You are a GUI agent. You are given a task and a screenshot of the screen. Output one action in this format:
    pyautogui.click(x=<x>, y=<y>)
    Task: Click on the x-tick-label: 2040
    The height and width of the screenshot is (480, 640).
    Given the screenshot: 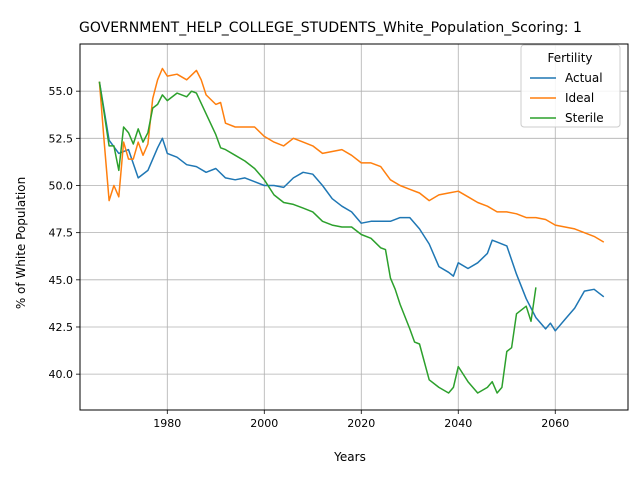 What is the action you would take?
    pyautogui.click(x=458, y=423)
    